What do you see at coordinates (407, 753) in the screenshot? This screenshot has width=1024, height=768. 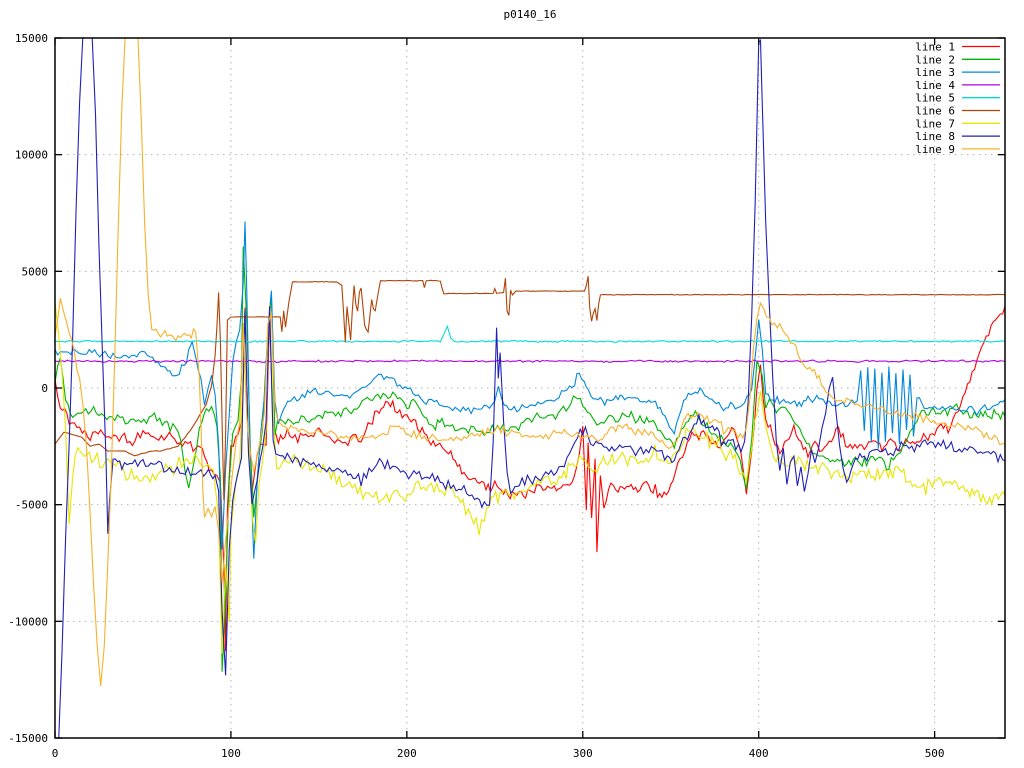 I see `x-tick-label: 200` at bounding box center [407, 753].